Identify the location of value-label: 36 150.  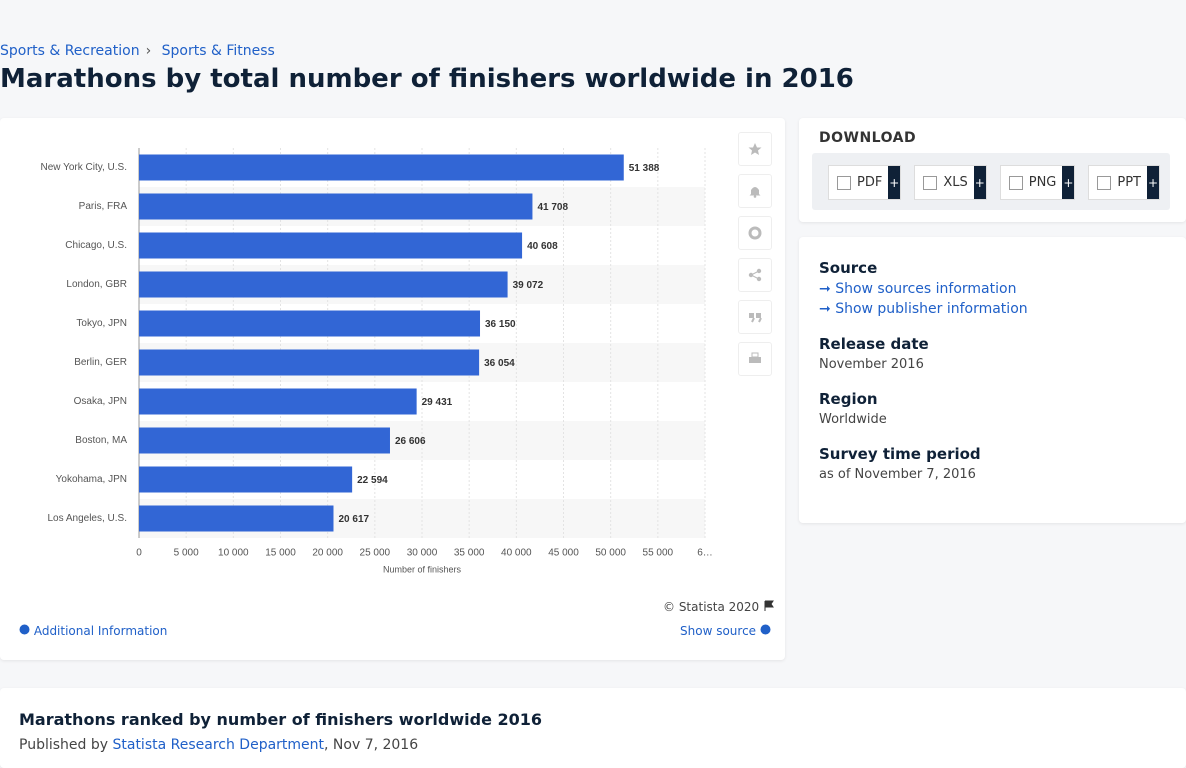
(500, 324).